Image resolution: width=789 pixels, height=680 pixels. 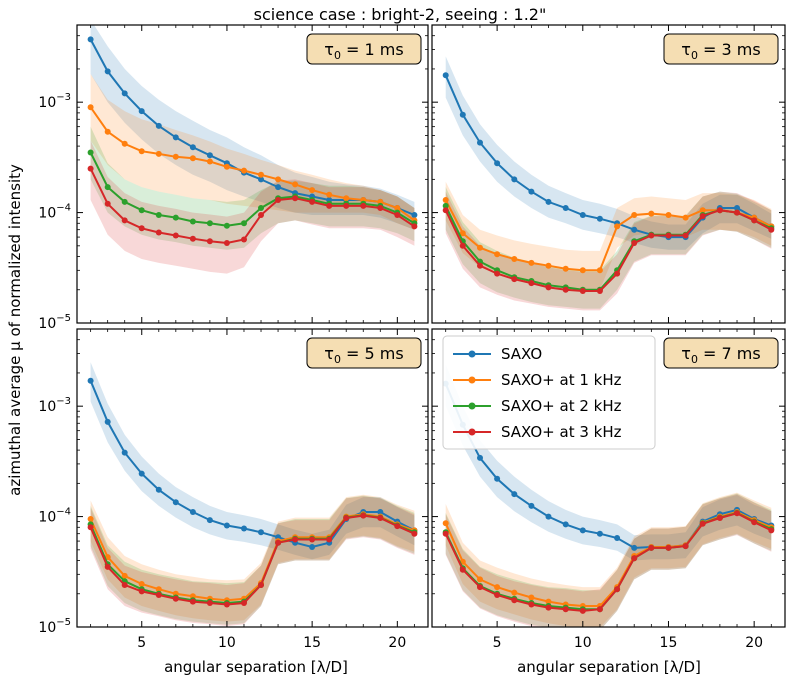 I want to click on figure-title: science case : bright-2, seeing : 1.2", so click(x=400, y=14).